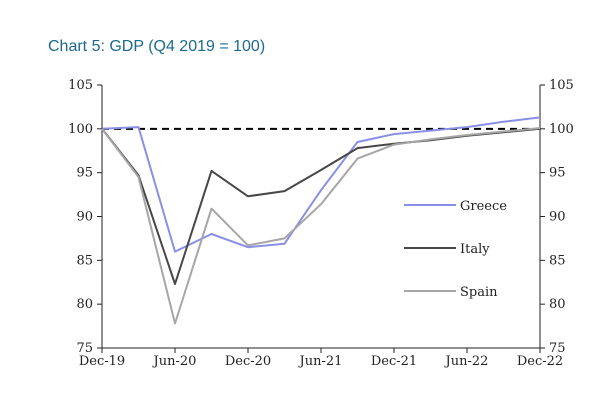 This screenshot has height=404, width=595. Describe the element at coordinates (479, 292) in the screenshot. I see `legend-label-spain: Spain` at that location.